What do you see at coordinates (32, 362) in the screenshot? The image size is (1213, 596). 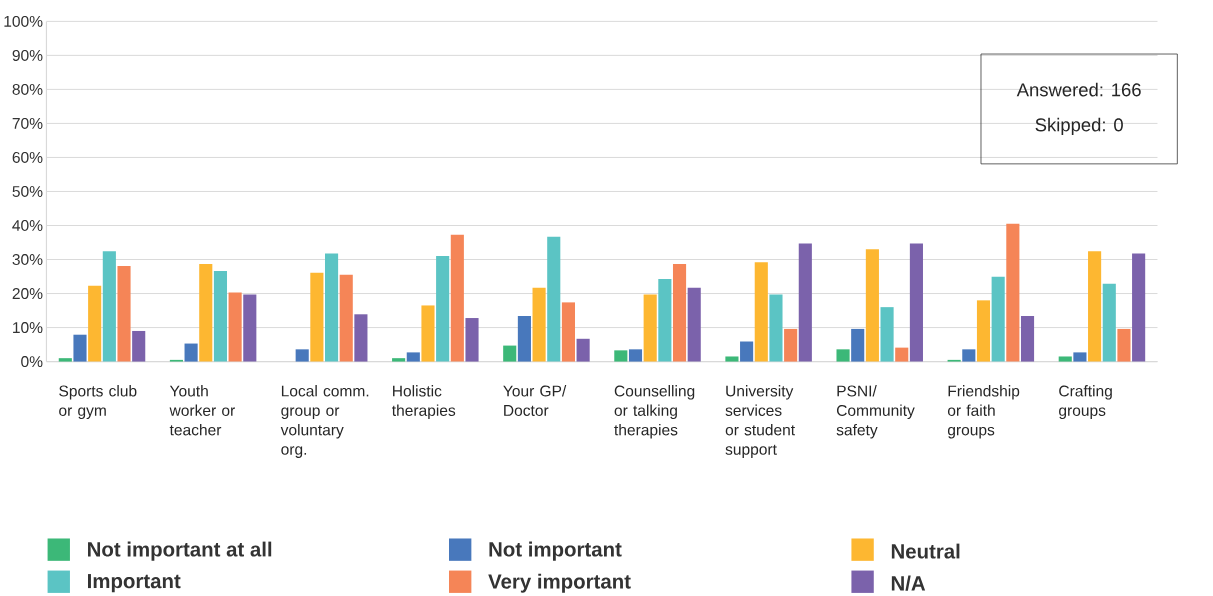 I see `y-tick-label: 0%` at bounding box center [32, 362].